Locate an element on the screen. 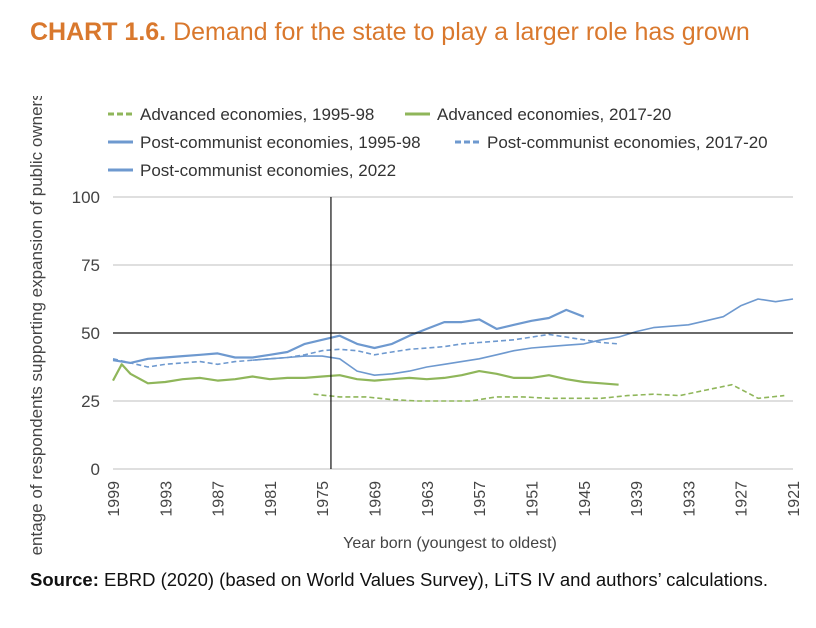 Image resolution: width=816 pixels, height=628 pixels. x-tick-label: 1993 is located at coordinates (166, 499).